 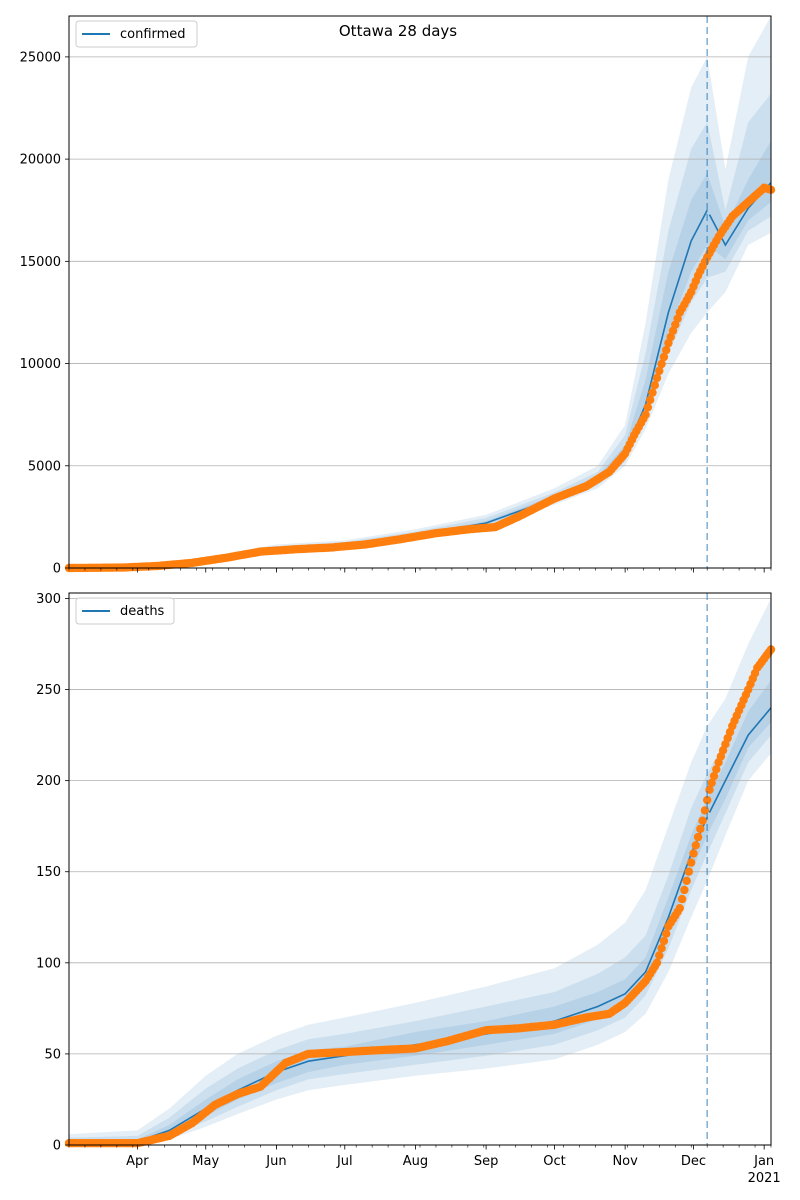 What do you see at coordinates (625, 1161) in the screenshot?
I see `x-tick-label: Nov` at bounding box center [625, 1161].